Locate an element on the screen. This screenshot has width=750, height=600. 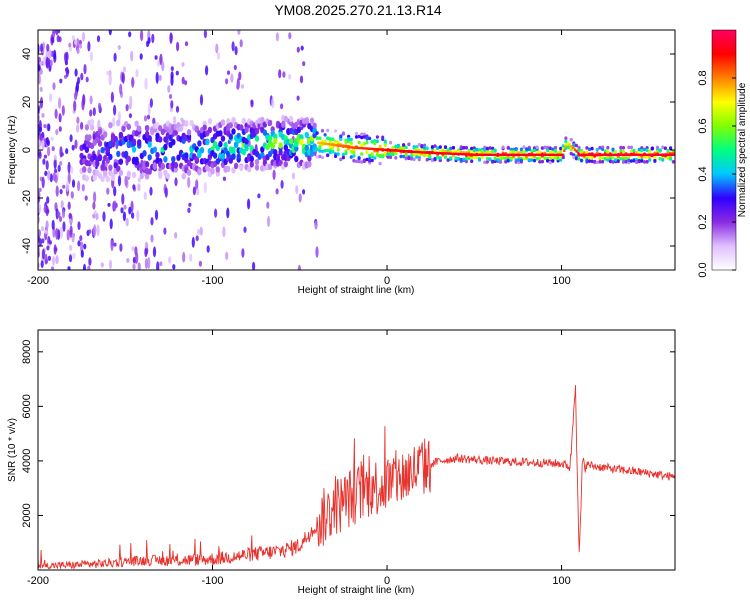
colorbar-tick-label: 0.6 is located at coordinates (703, 125).